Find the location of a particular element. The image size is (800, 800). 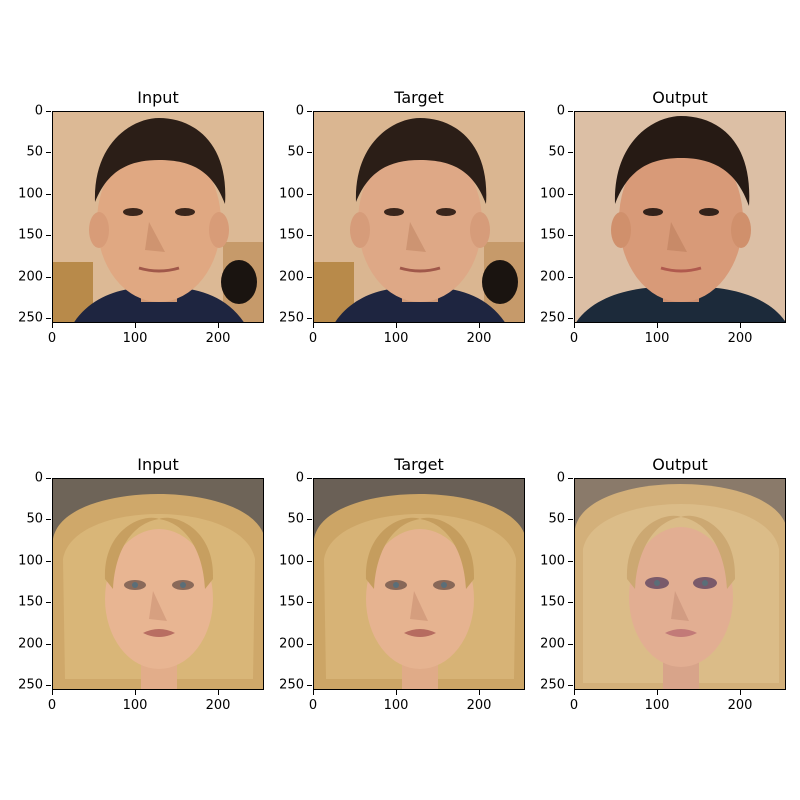

panel-target-2: Target 0 50 100 150 200 250 0 100 200 is located at coordinates (402, 584).